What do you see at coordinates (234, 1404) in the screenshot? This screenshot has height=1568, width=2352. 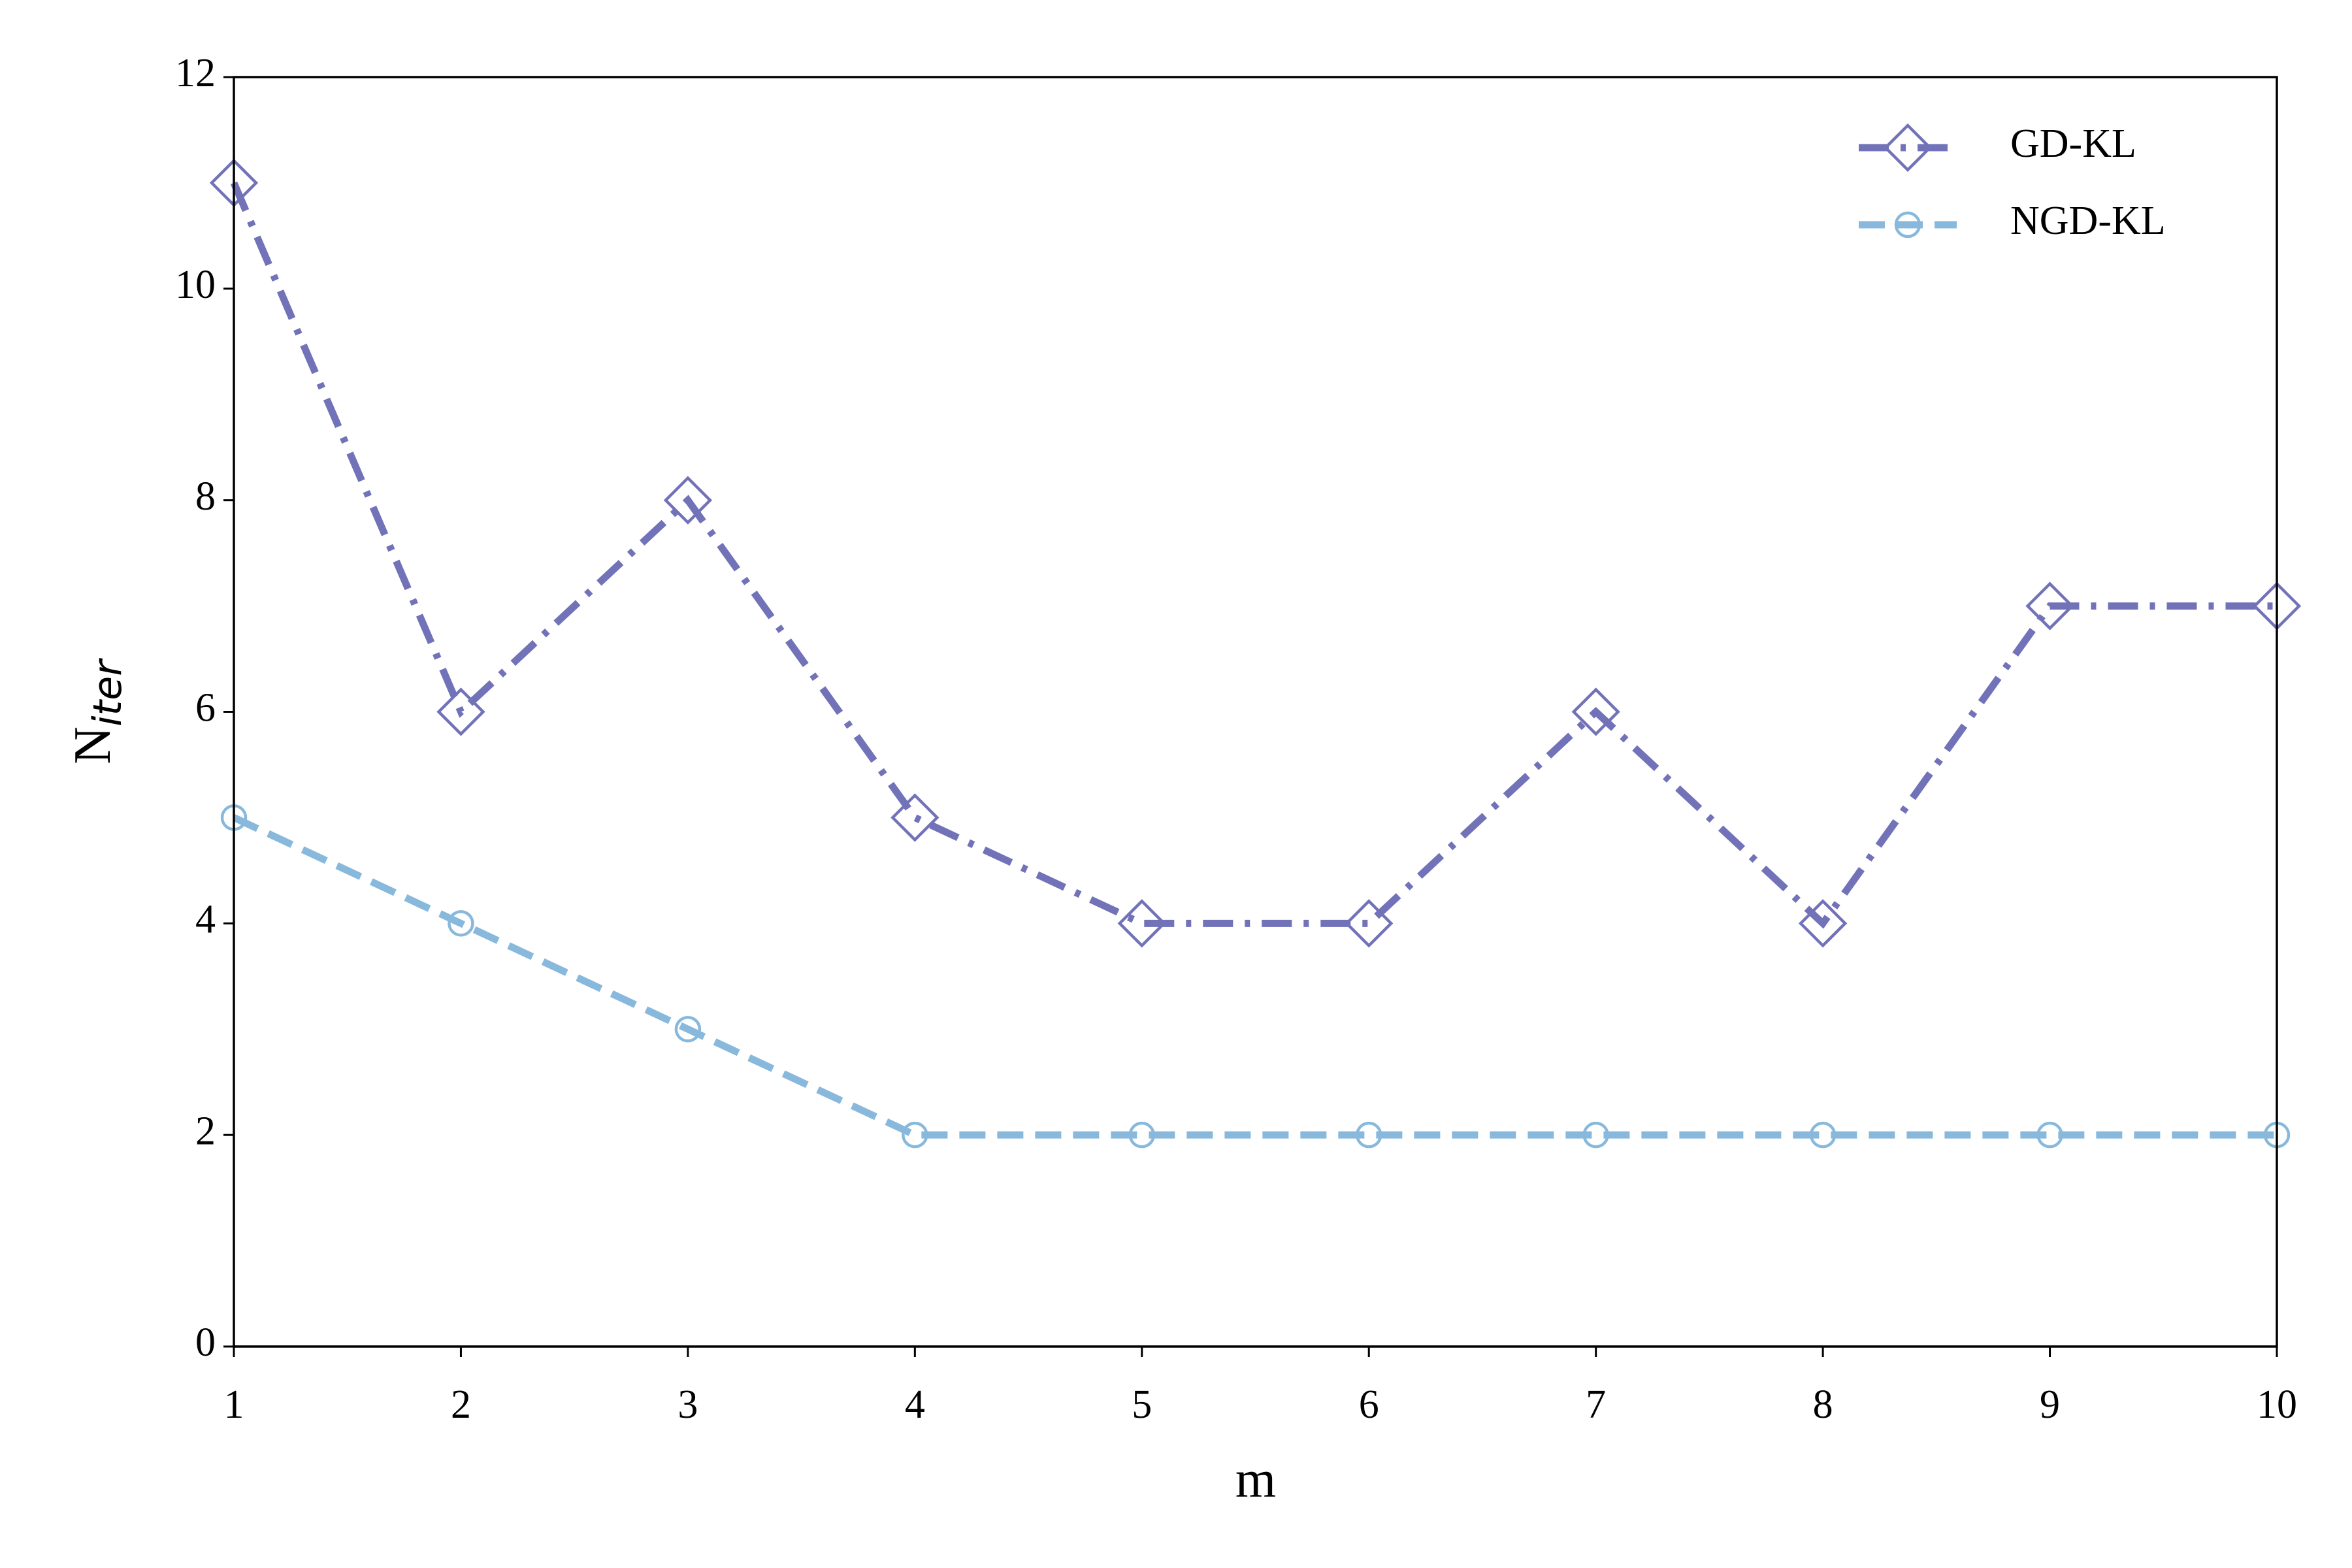 I see `x-tick-label: 1` at bounding box center [234, 1404].